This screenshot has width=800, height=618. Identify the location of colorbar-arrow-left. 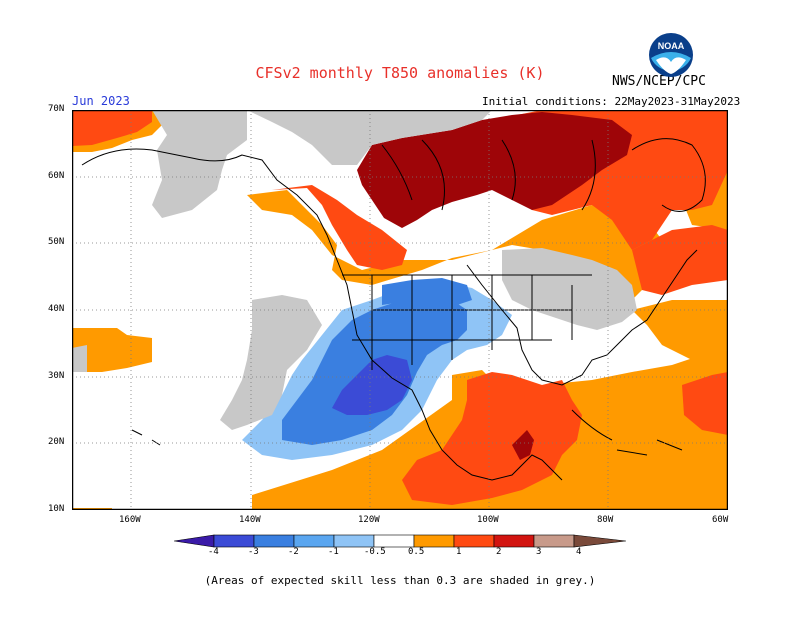
(194, 541).